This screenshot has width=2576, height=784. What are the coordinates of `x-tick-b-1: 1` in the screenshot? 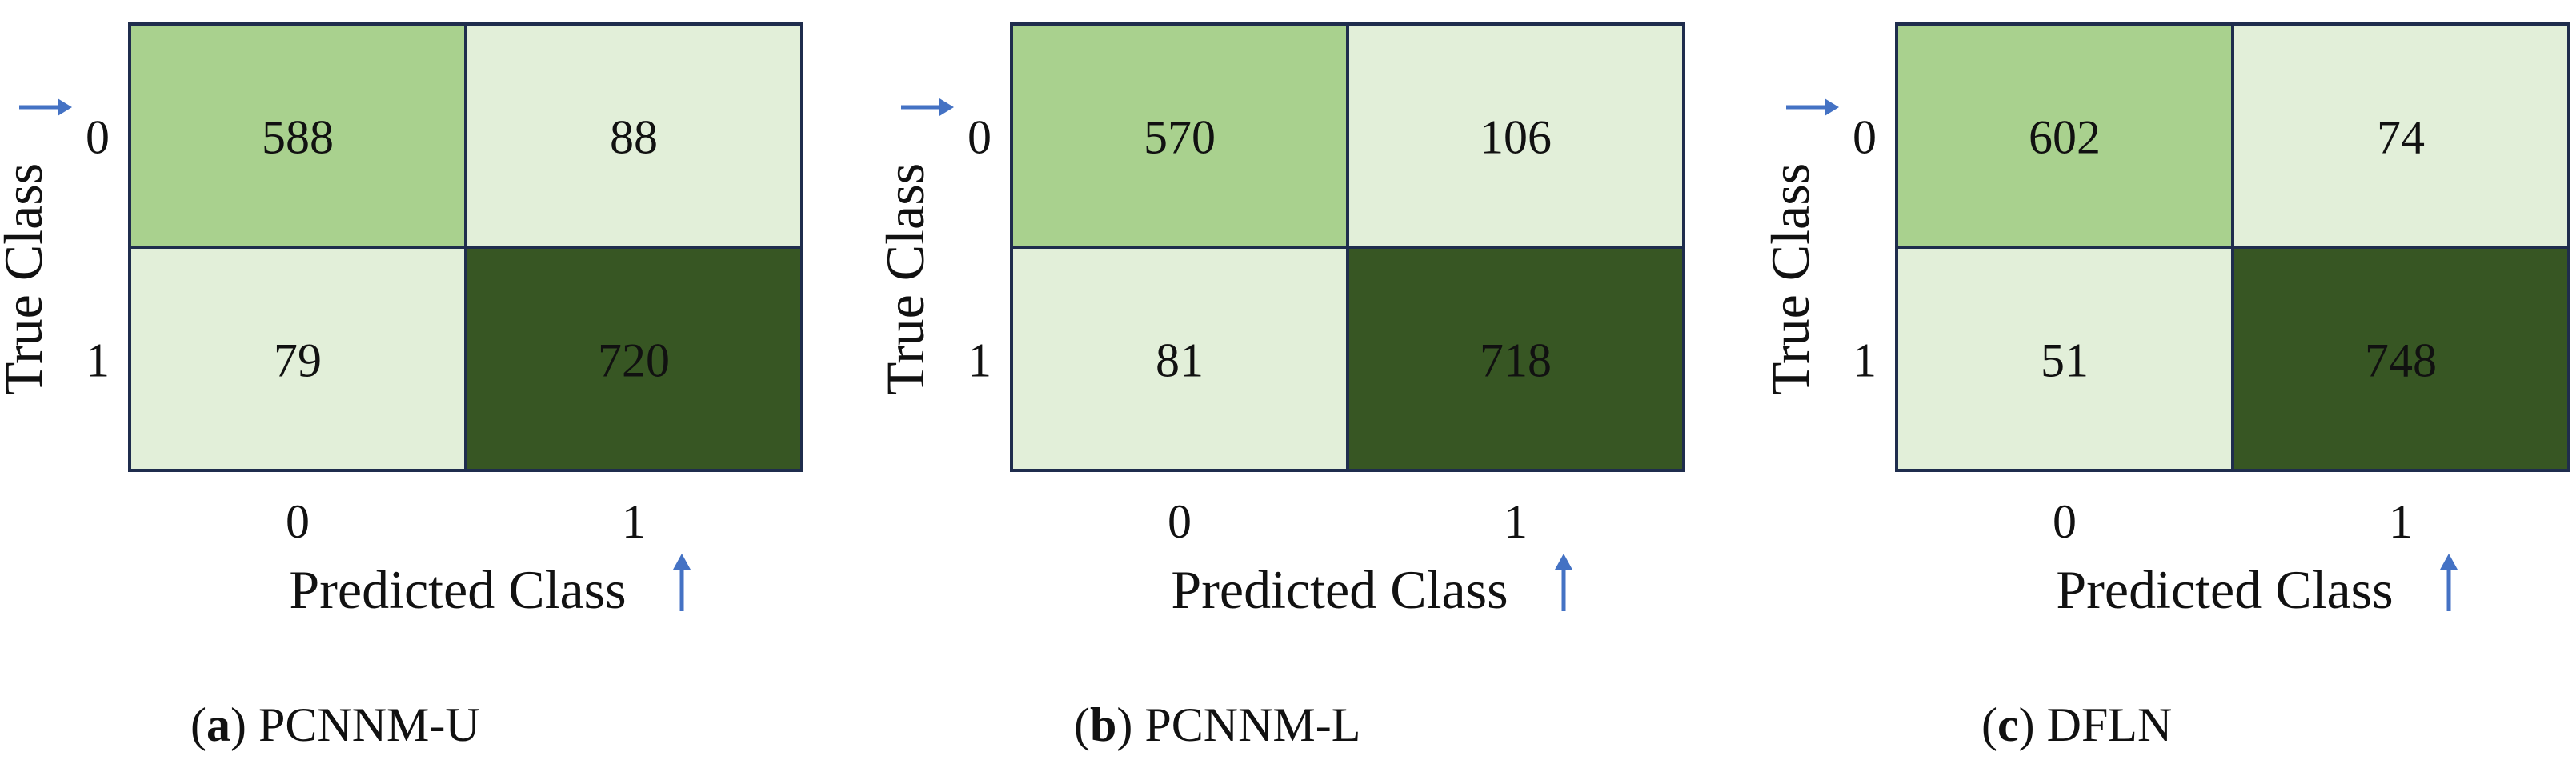 It's located at (1516, 521).